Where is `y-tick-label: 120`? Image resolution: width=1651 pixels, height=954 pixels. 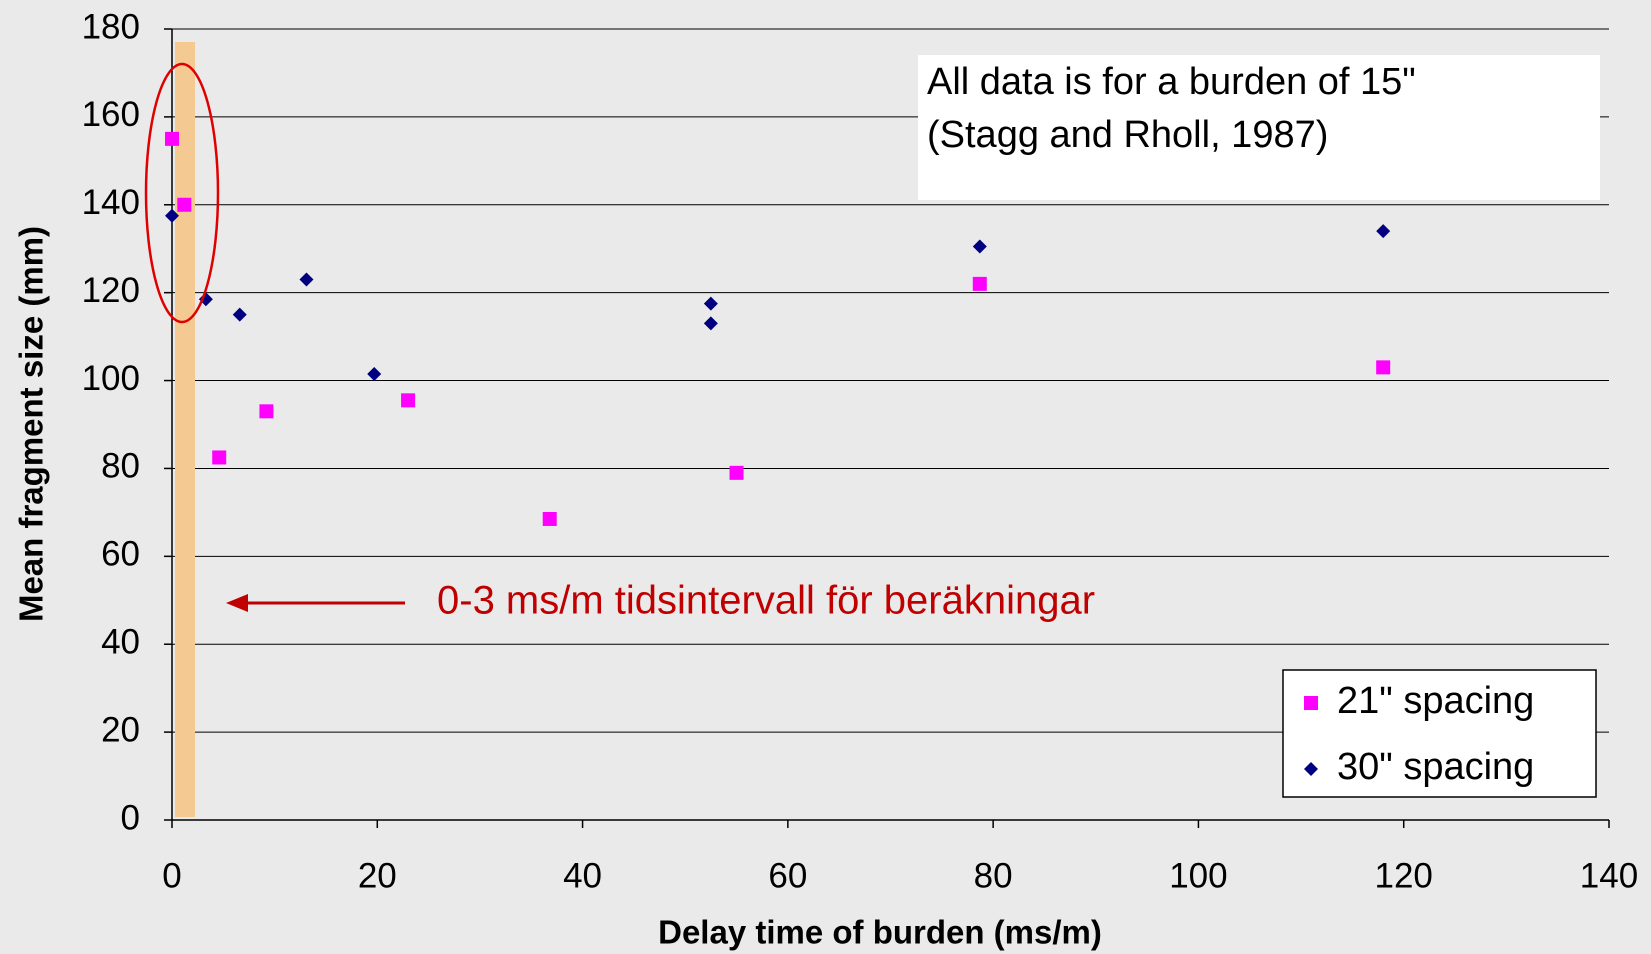
y-tick-label: 120 is located at coordinates (111, 290).